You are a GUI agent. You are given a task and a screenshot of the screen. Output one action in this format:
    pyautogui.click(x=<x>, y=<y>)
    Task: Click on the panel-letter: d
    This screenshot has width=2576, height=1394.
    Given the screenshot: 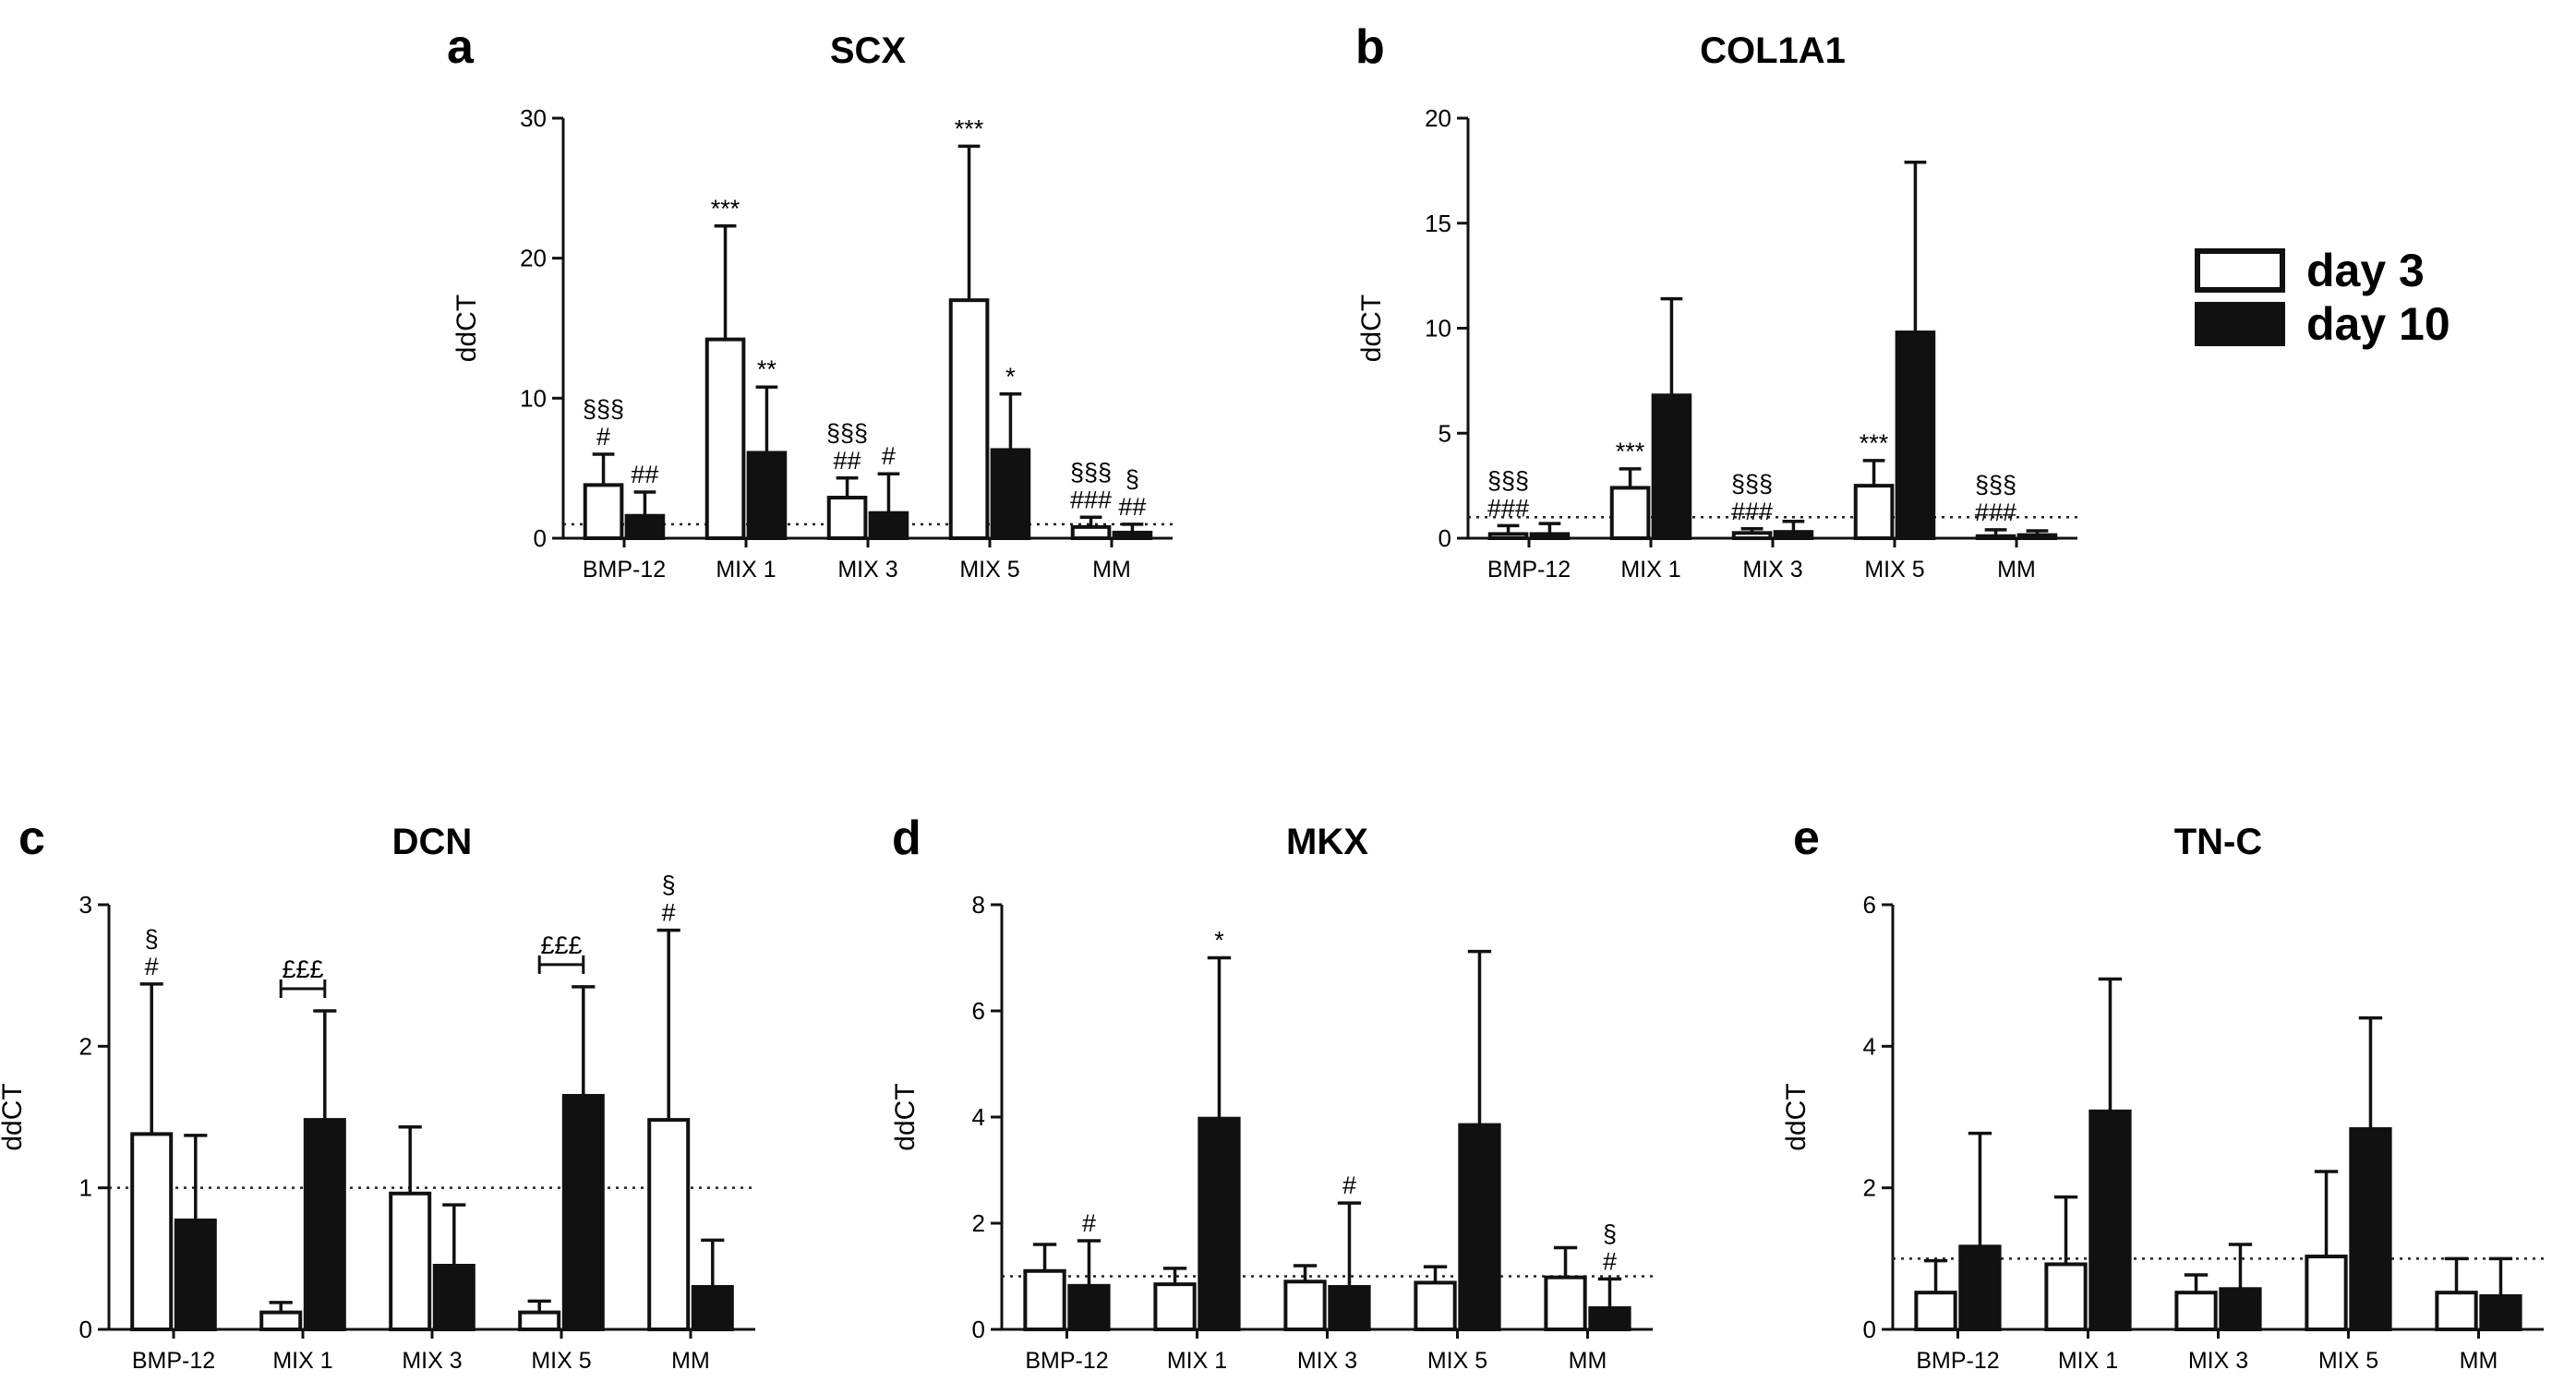 What is the action you would take?
    pyautogui.click(x=906, y=838)
    